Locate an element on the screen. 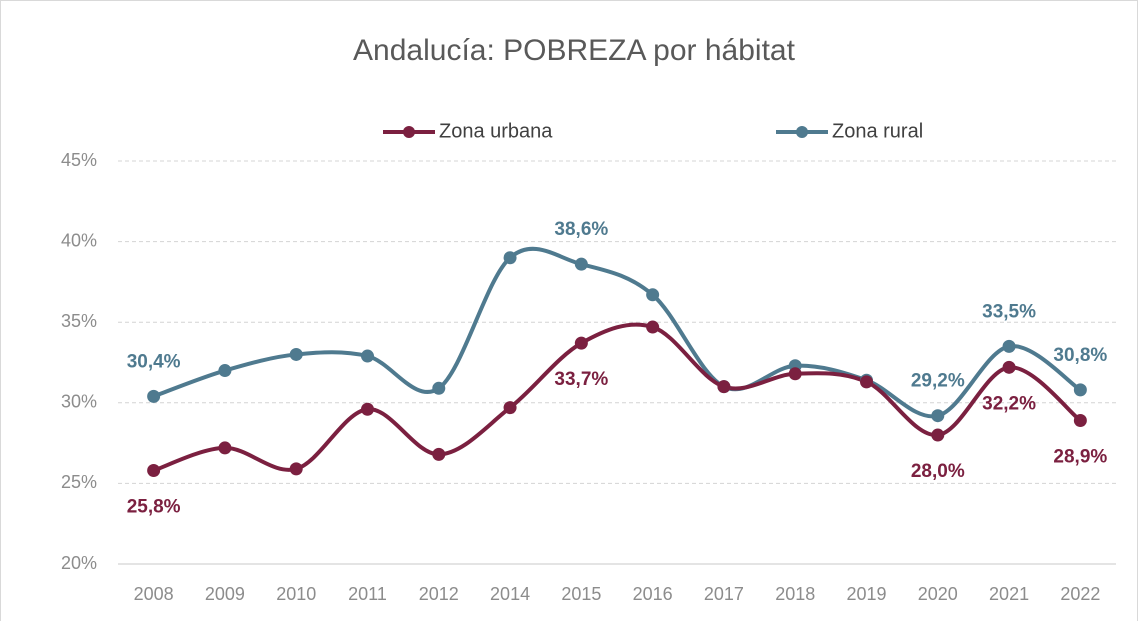 The height and width of the screenshot is (621, 1138). data-label: 30,8% is located at coordinates (1080, 355).